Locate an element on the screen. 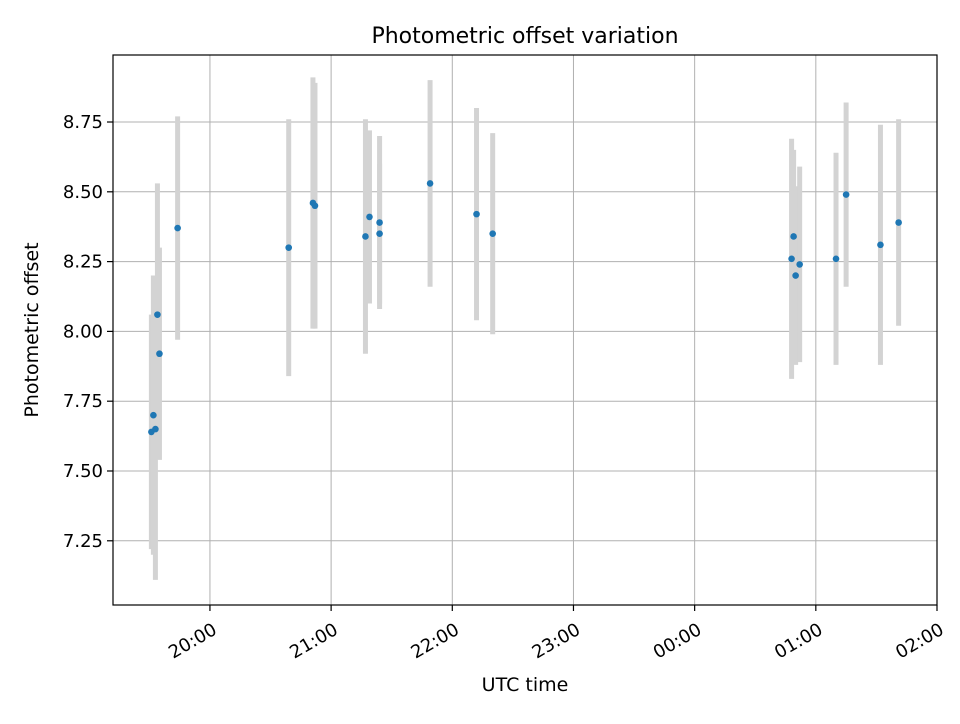 This screenshot has height=724, width=960. chart-title: Photometric offset variation is located at coordinates (524, 36).